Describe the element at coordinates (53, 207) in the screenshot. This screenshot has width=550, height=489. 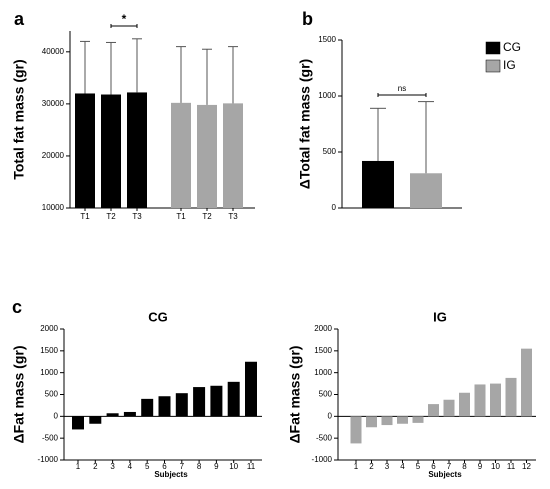
I see `y-tick-label: 10000` at that location.